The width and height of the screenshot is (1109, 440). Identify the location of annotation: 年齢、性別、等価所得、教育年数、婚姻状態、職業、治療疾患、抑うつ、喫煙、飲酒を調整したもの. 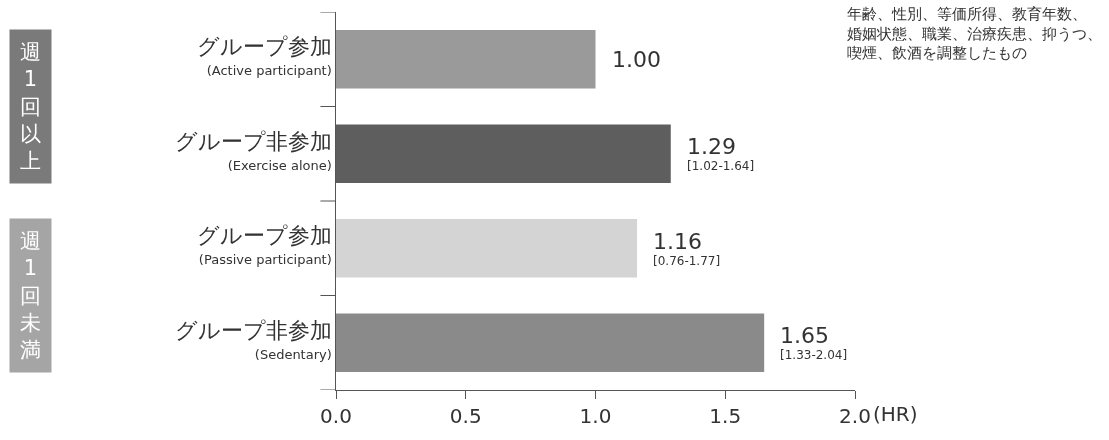
(974, 33).